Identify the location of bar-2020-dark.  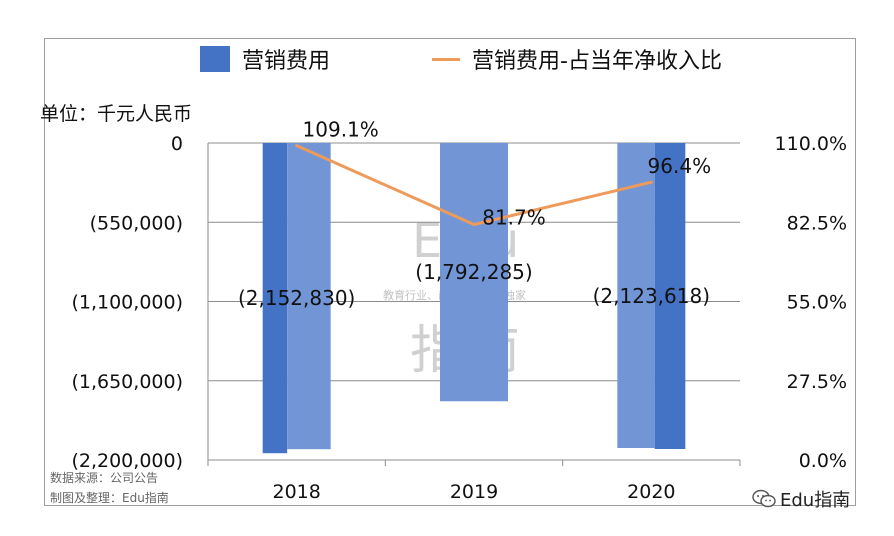
(670, 296).